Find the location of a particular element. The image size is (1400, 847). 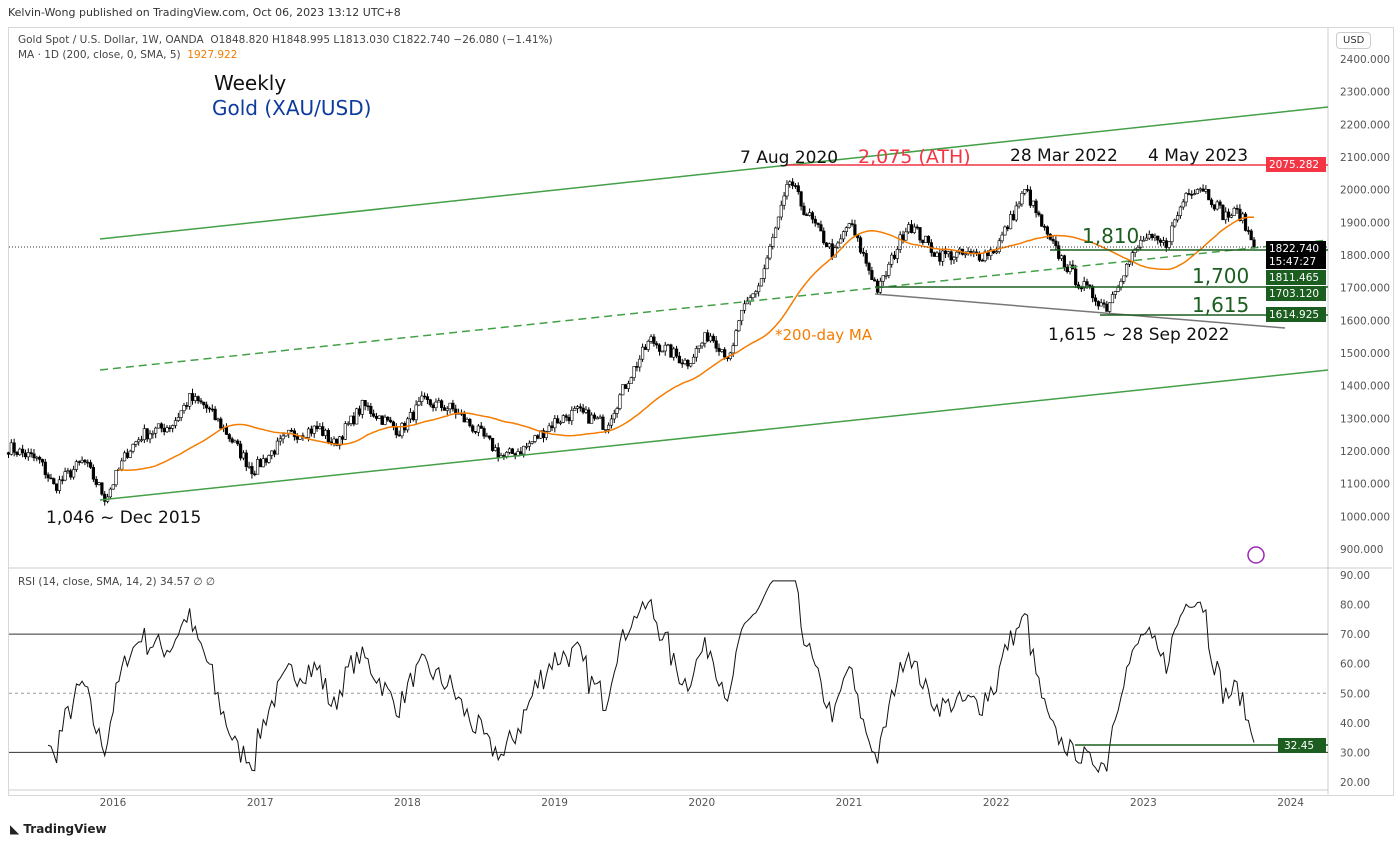

symbol-name: Gold Spot / U.S. Dollar, 1W, OANDA is located at coordinates (111, 40).